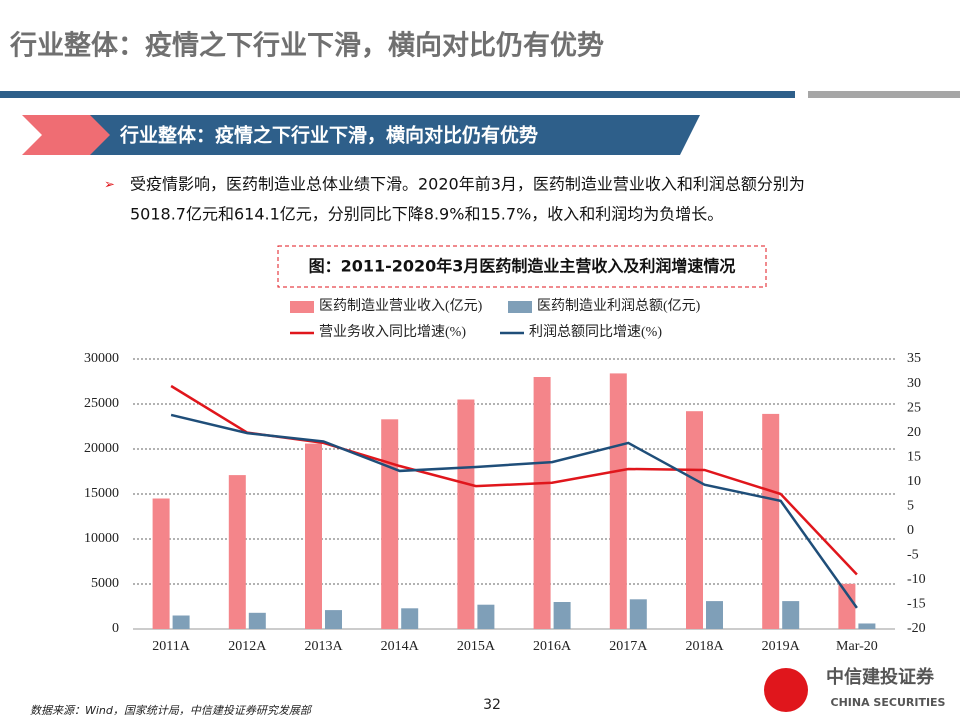 Image resolution: width=960 pixels, height=724 pixels. Describe the element at coordinates (595, 332) in the screenshot. I see `legend-label: 利润总额同比增速(%)` at that location.